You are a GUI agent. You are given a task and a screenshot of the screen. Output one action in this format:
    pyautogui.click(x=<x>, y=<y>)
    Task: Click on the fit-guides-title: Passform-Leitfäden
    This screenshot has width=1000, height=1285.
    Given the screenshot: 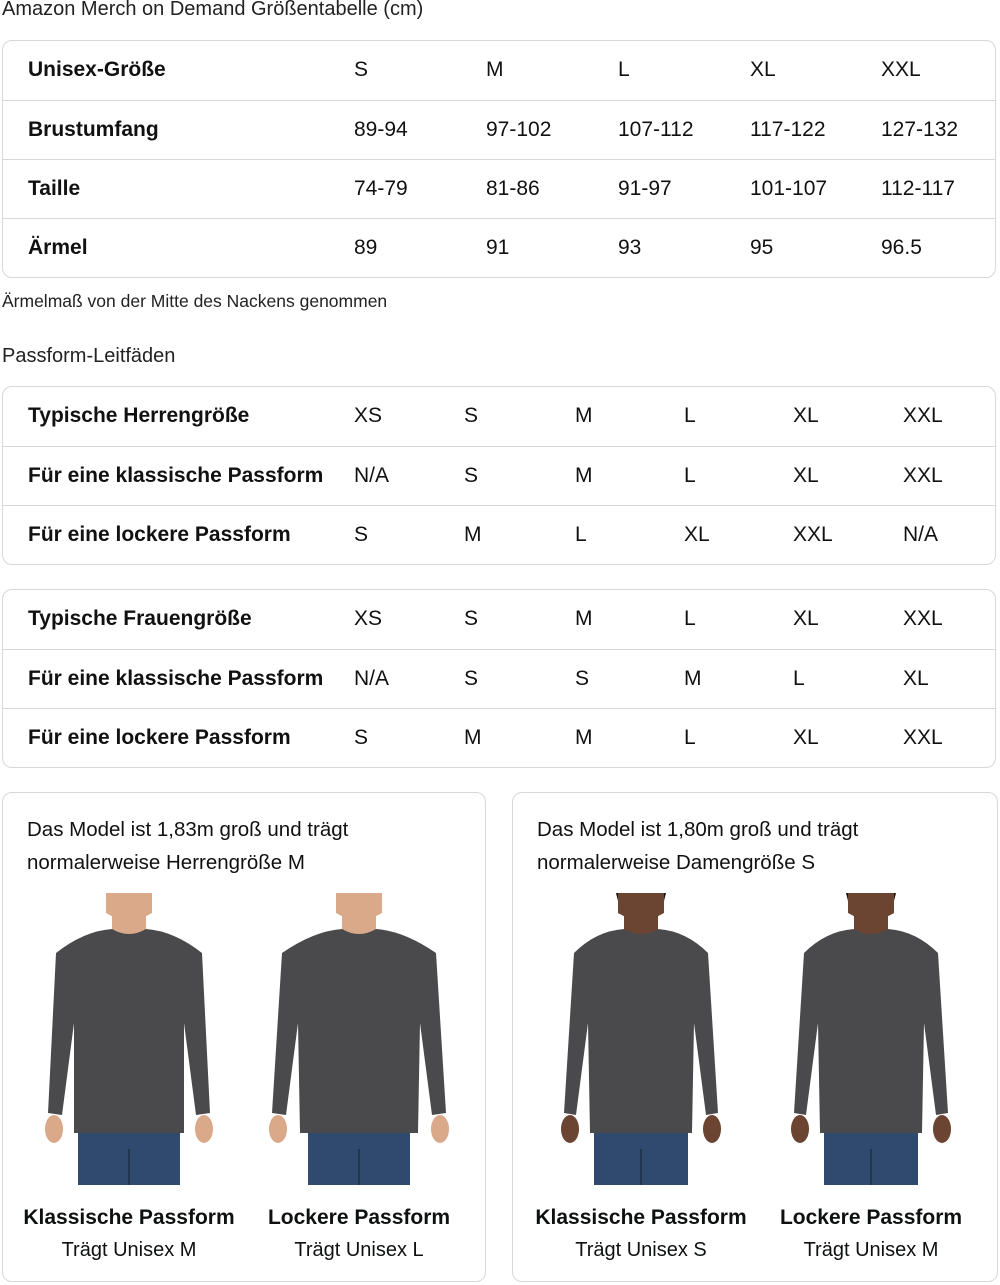 What is the action you would take?
    pyautogui.click(x=89, y=356)
    